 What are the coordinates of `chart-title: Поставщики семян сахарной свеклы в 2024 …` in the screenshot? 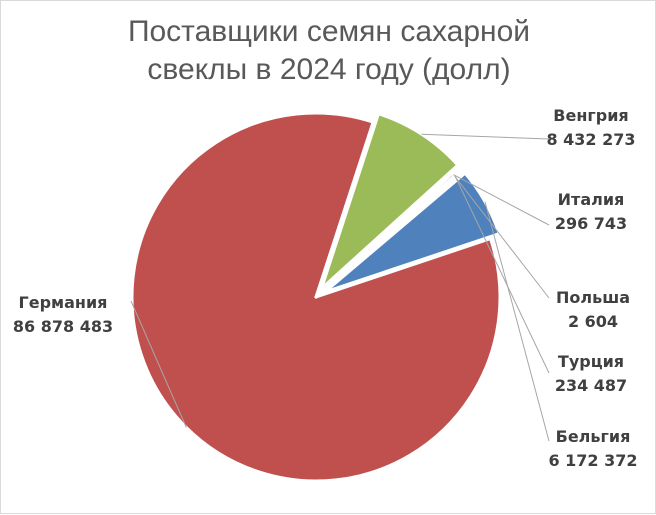 It's located at (328, 51).